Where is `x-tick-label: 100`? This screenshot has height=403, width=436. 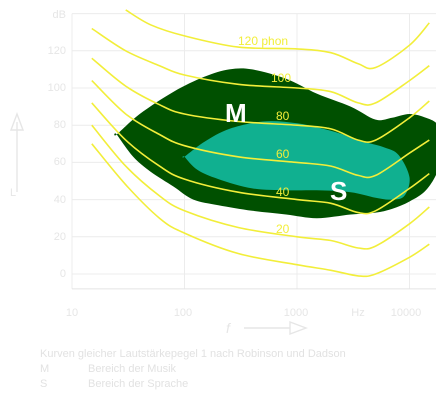 x-tick-label: 100 is located at coordinates (183, 313).